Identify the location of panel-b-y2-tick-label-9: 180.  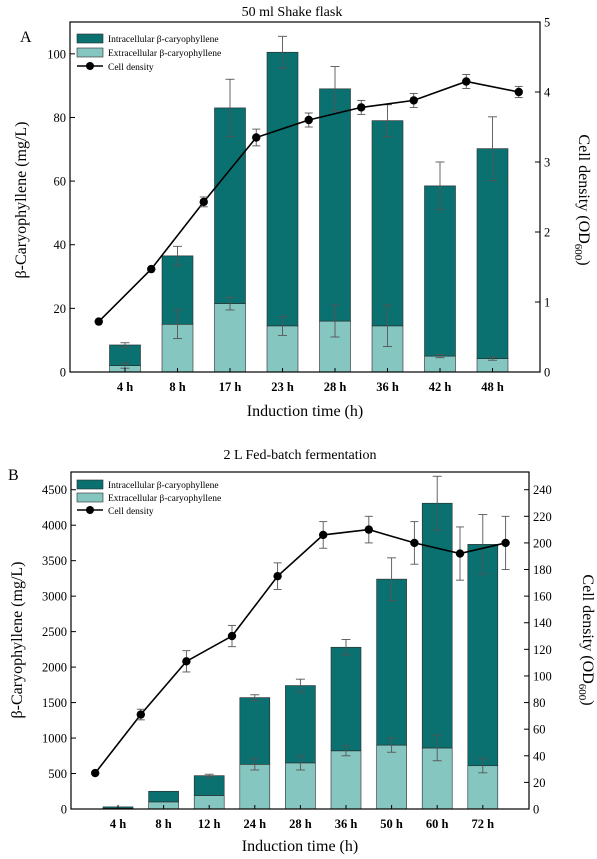
(542, 570).